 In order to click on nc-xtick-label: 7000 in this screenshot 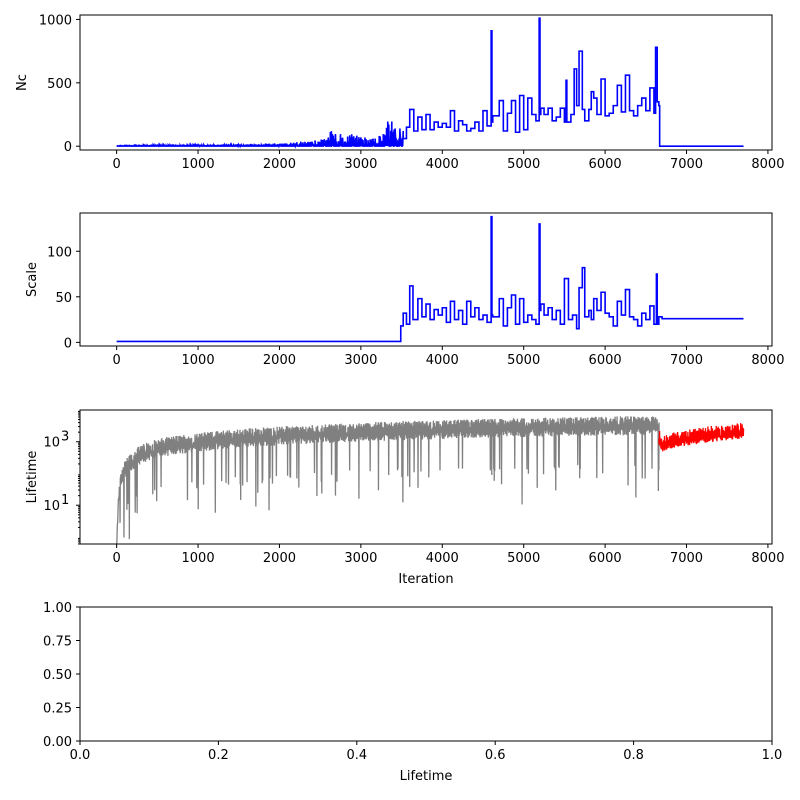, I will do `click(686, 164)`.